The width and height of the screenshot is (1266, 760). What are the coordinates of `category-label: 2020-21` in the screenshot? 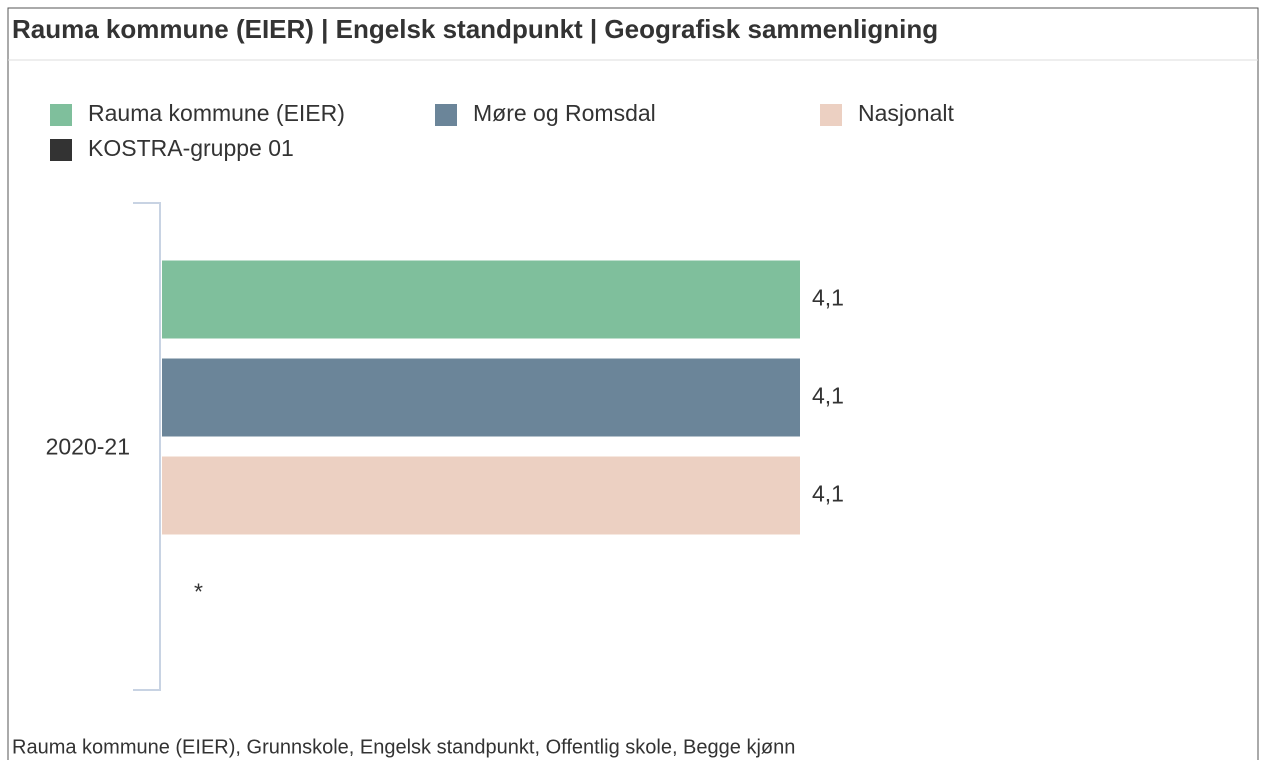 It's located at (88, 447).